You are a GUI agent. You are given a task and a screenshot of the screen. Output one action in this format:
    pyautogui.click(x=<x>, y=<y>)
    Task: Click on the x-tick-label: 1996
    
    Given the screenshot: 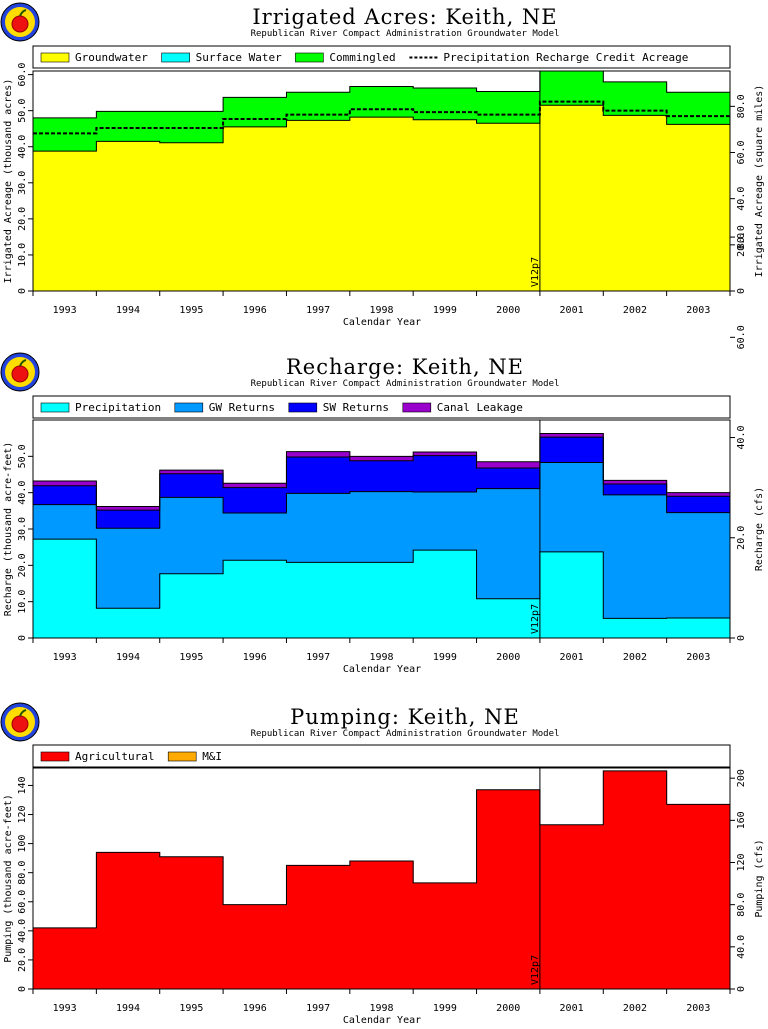 What is the action you would take?
    pyautogui.click(x=255, y=1008)
    